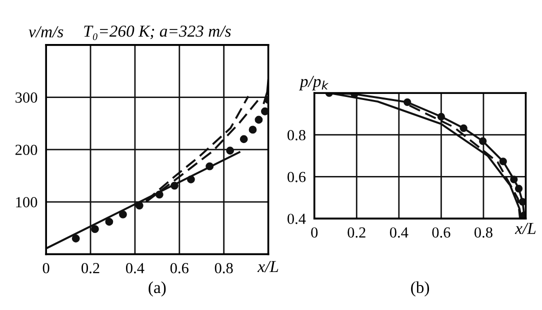  I want to click on y-tick-label: 300, so click(27, 97).